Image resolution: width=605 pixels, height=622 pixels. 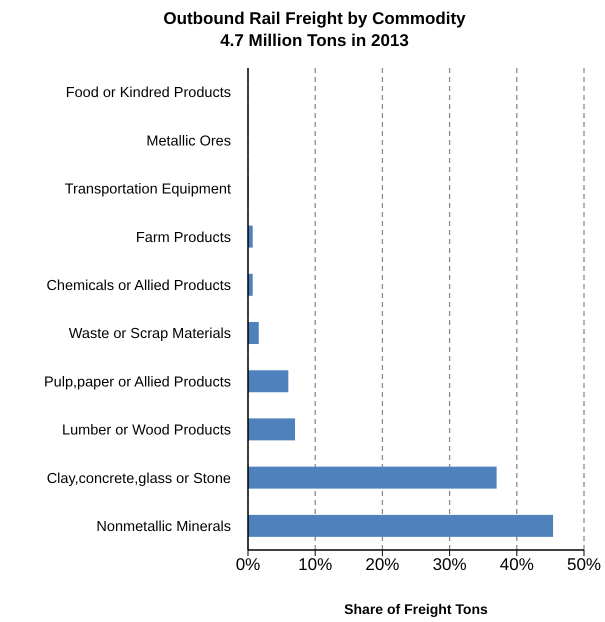 What do you see at coordinates (188, 141) in the screenshot?
I see `y-tick-label: Metallic Ores` at bounding box center [188, 141].